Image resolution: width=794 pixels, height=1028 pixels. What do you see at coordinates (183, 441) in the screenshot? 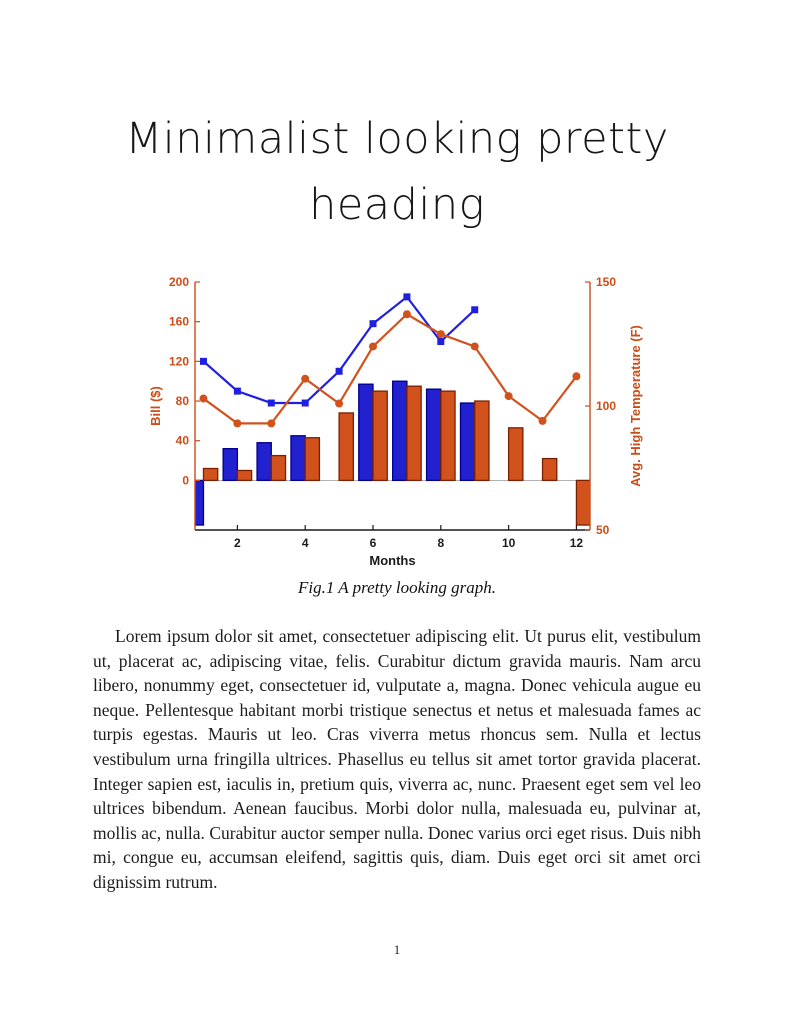
I see `svg-text: 40` at bounding box center [183, 441].